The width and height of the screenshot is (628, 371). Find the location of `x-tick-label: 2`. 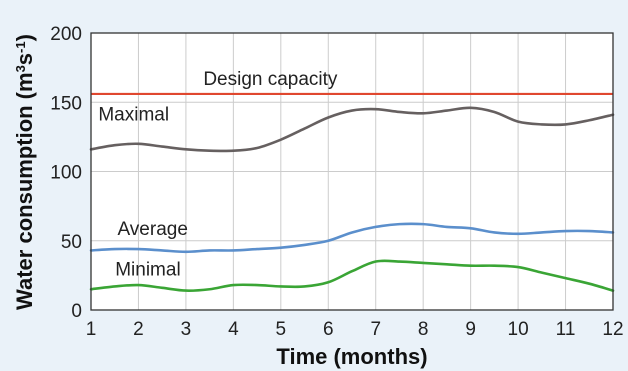

x-tick-label: 2 is located at coordinates (138, 329).